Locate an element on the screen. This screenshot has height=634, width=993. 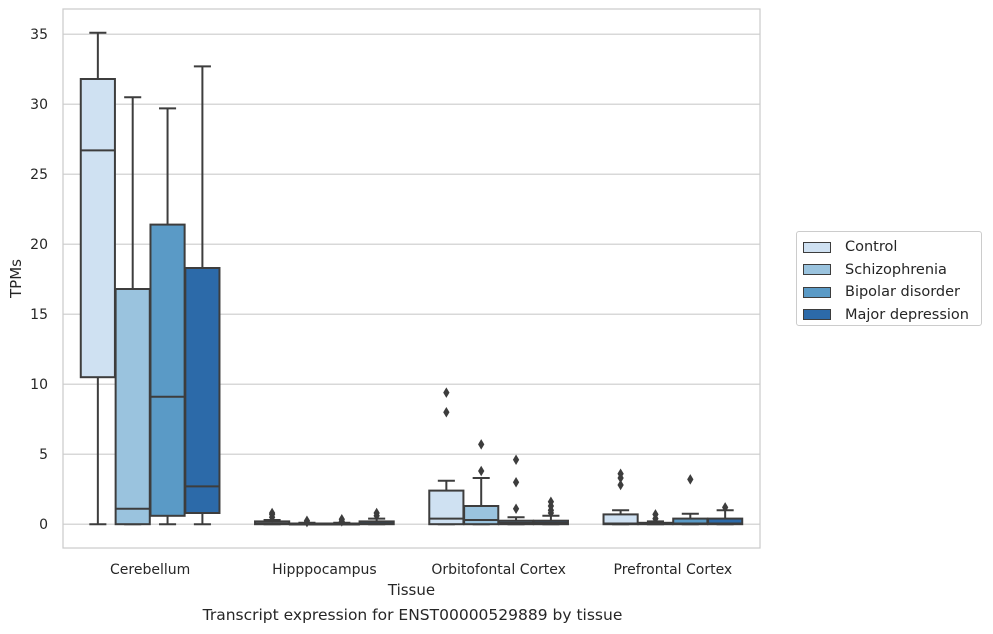
y-tick-label: 30 is located at coordinates (39, 105).